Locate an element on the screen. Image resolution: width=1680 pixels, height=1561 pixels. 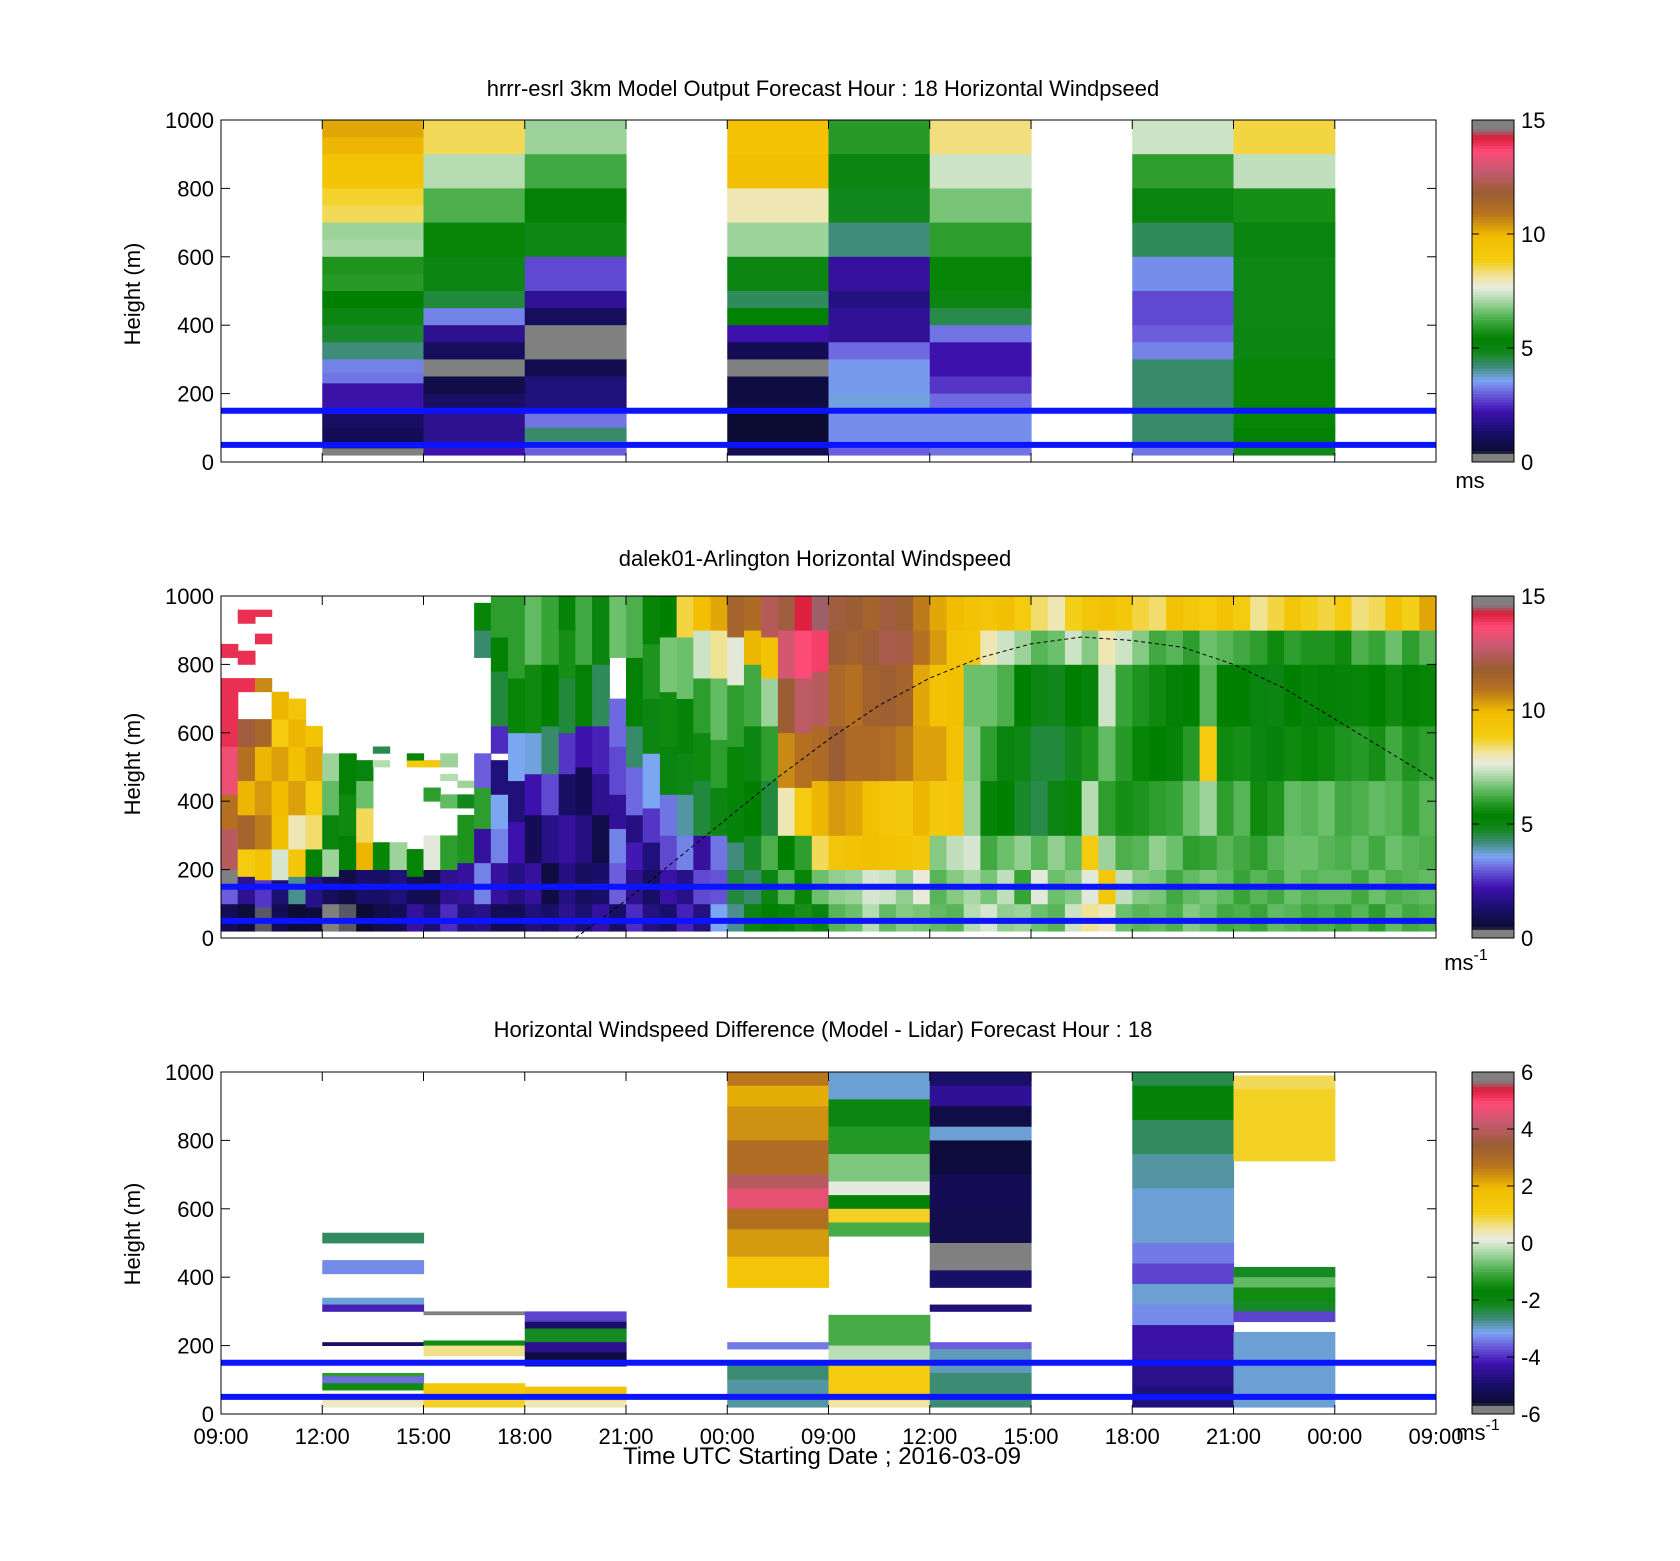
y-tick-label: 400 is located at coordinates (195, 325).